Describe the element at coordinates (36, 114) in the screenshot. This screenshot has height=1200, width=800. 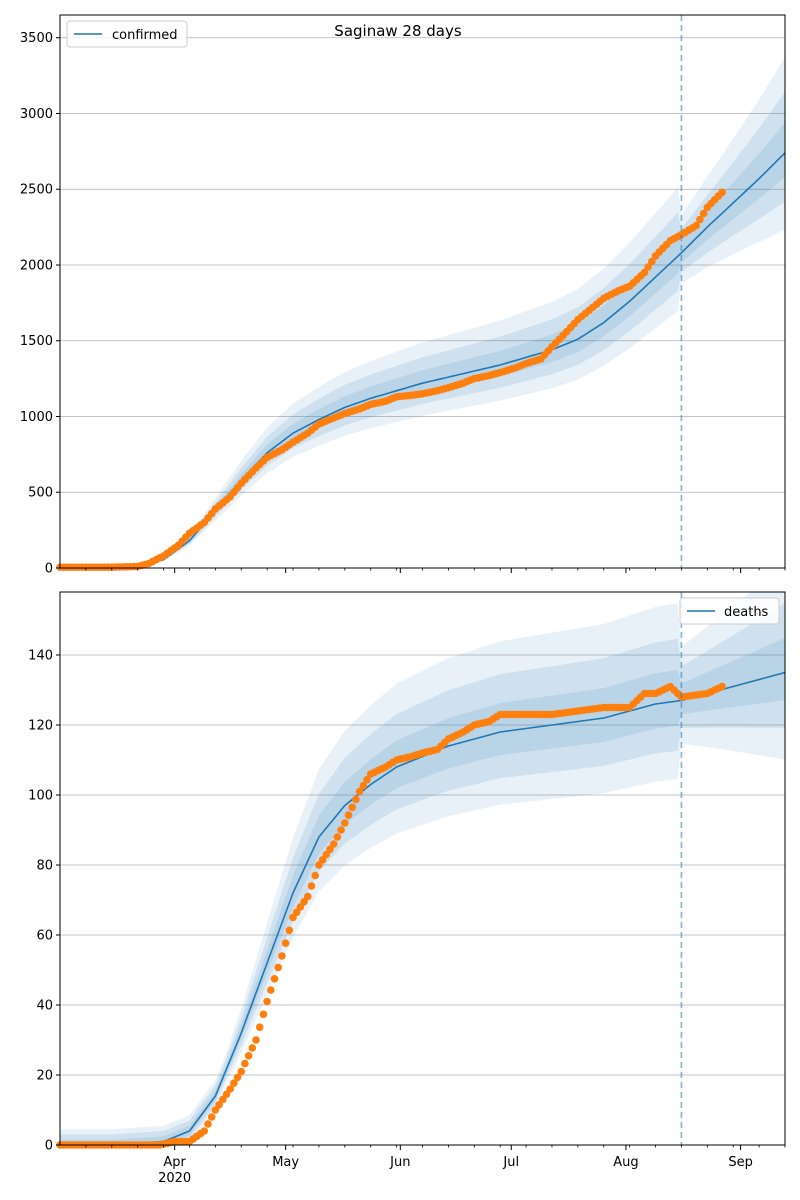
I see `y-tick-label: 3000` at that location.